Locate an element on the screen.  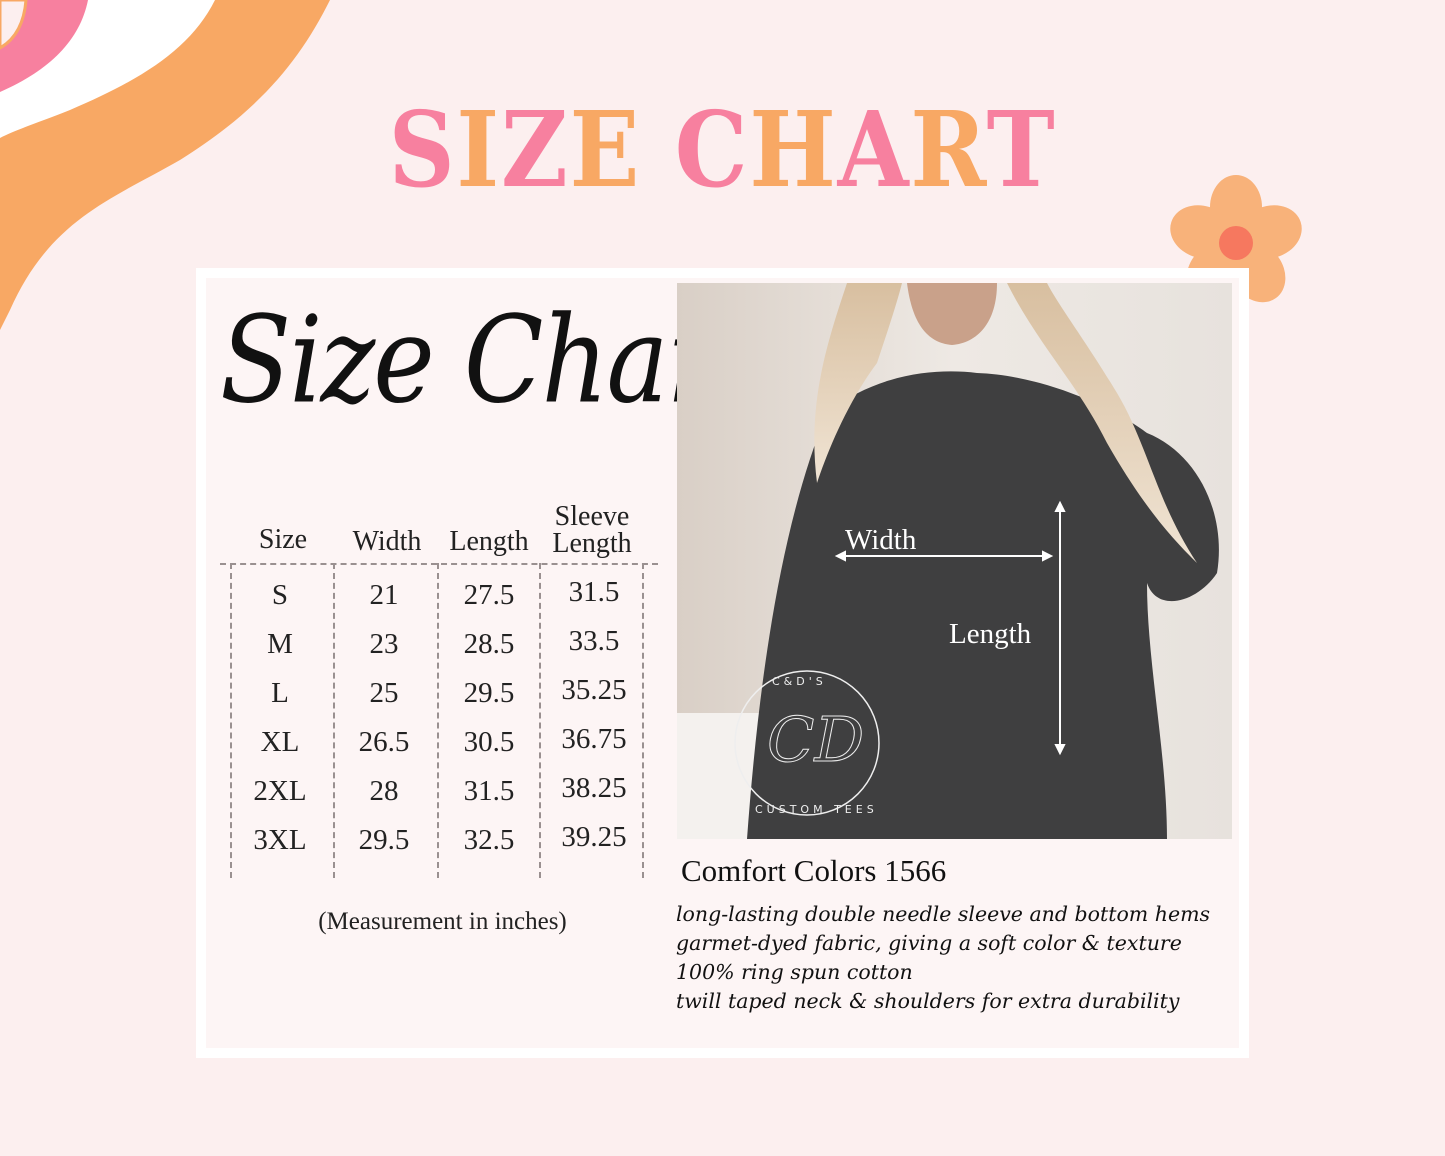
title-letter: T is located at coordinates (1021, 149).